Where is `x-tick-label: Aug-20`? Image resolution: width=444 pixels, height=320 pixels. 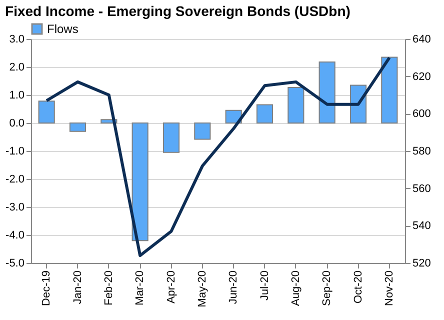
x-tick-label: Aug-20 is located at coordinates (296, 288).